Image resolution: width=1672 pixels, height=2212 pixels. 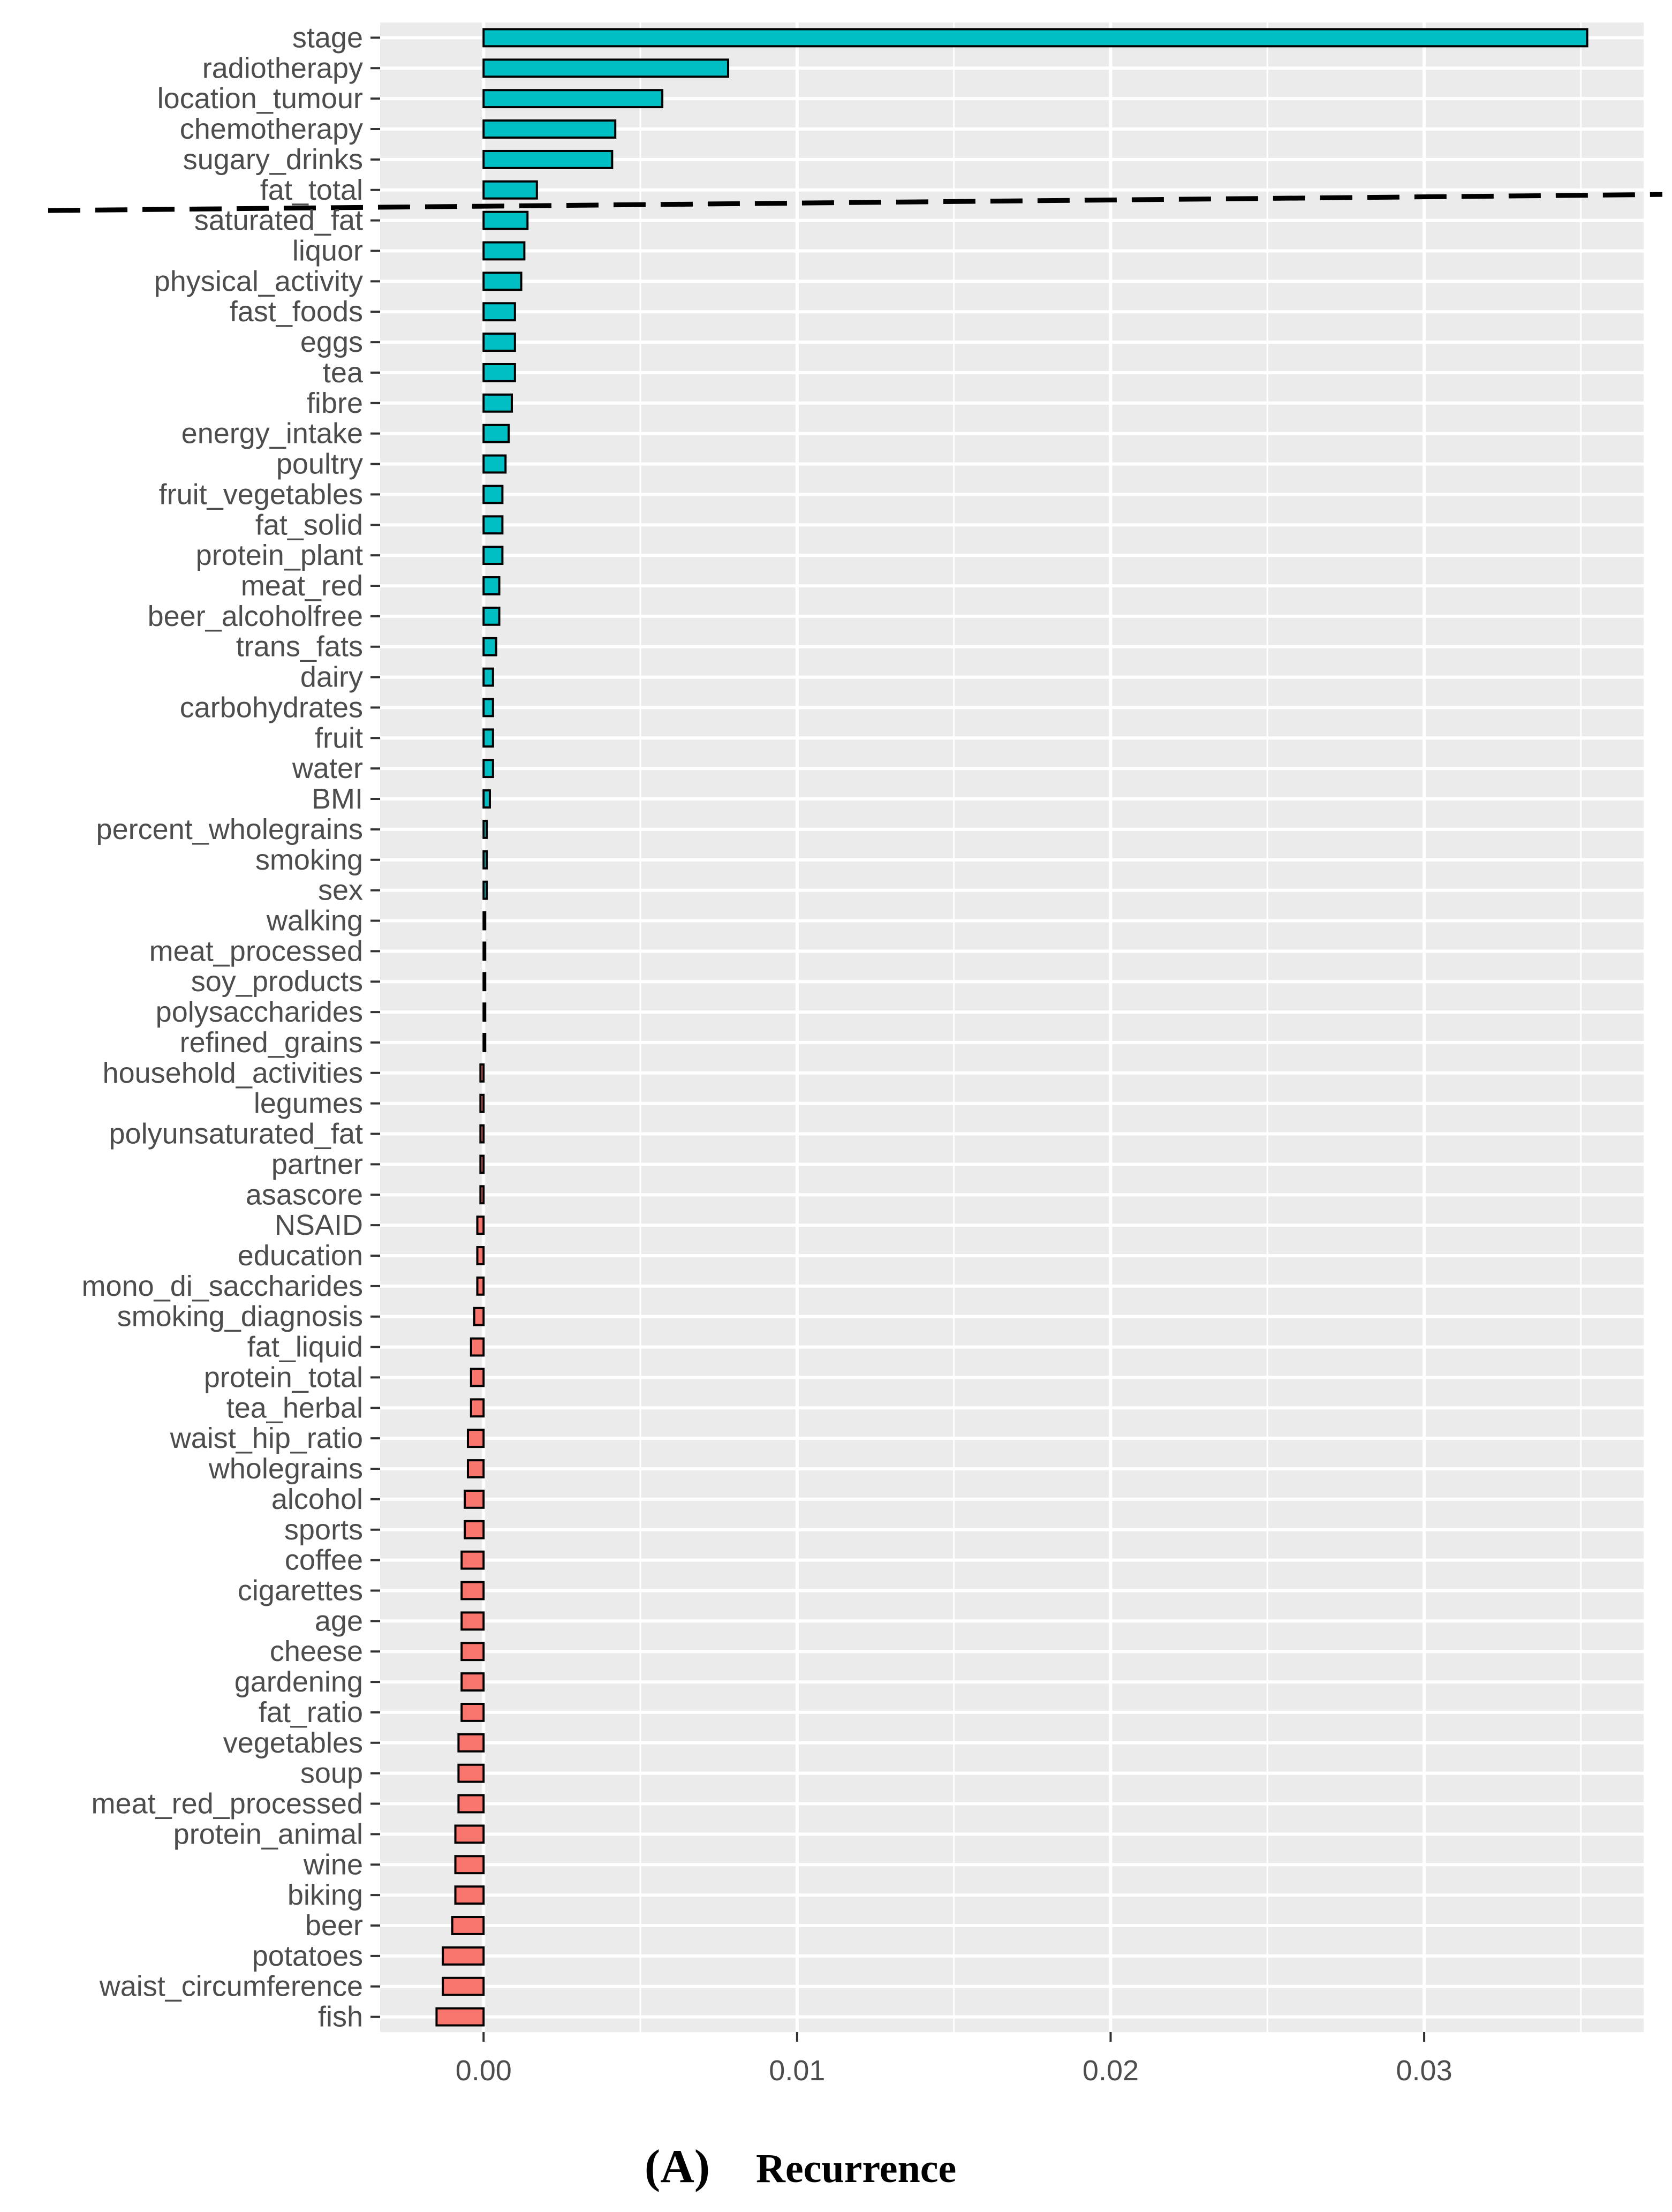 What do you see at coordinates (472, 1652) in the screenshot?
I see `bar-cheese` at bounding box center [472, 1652].